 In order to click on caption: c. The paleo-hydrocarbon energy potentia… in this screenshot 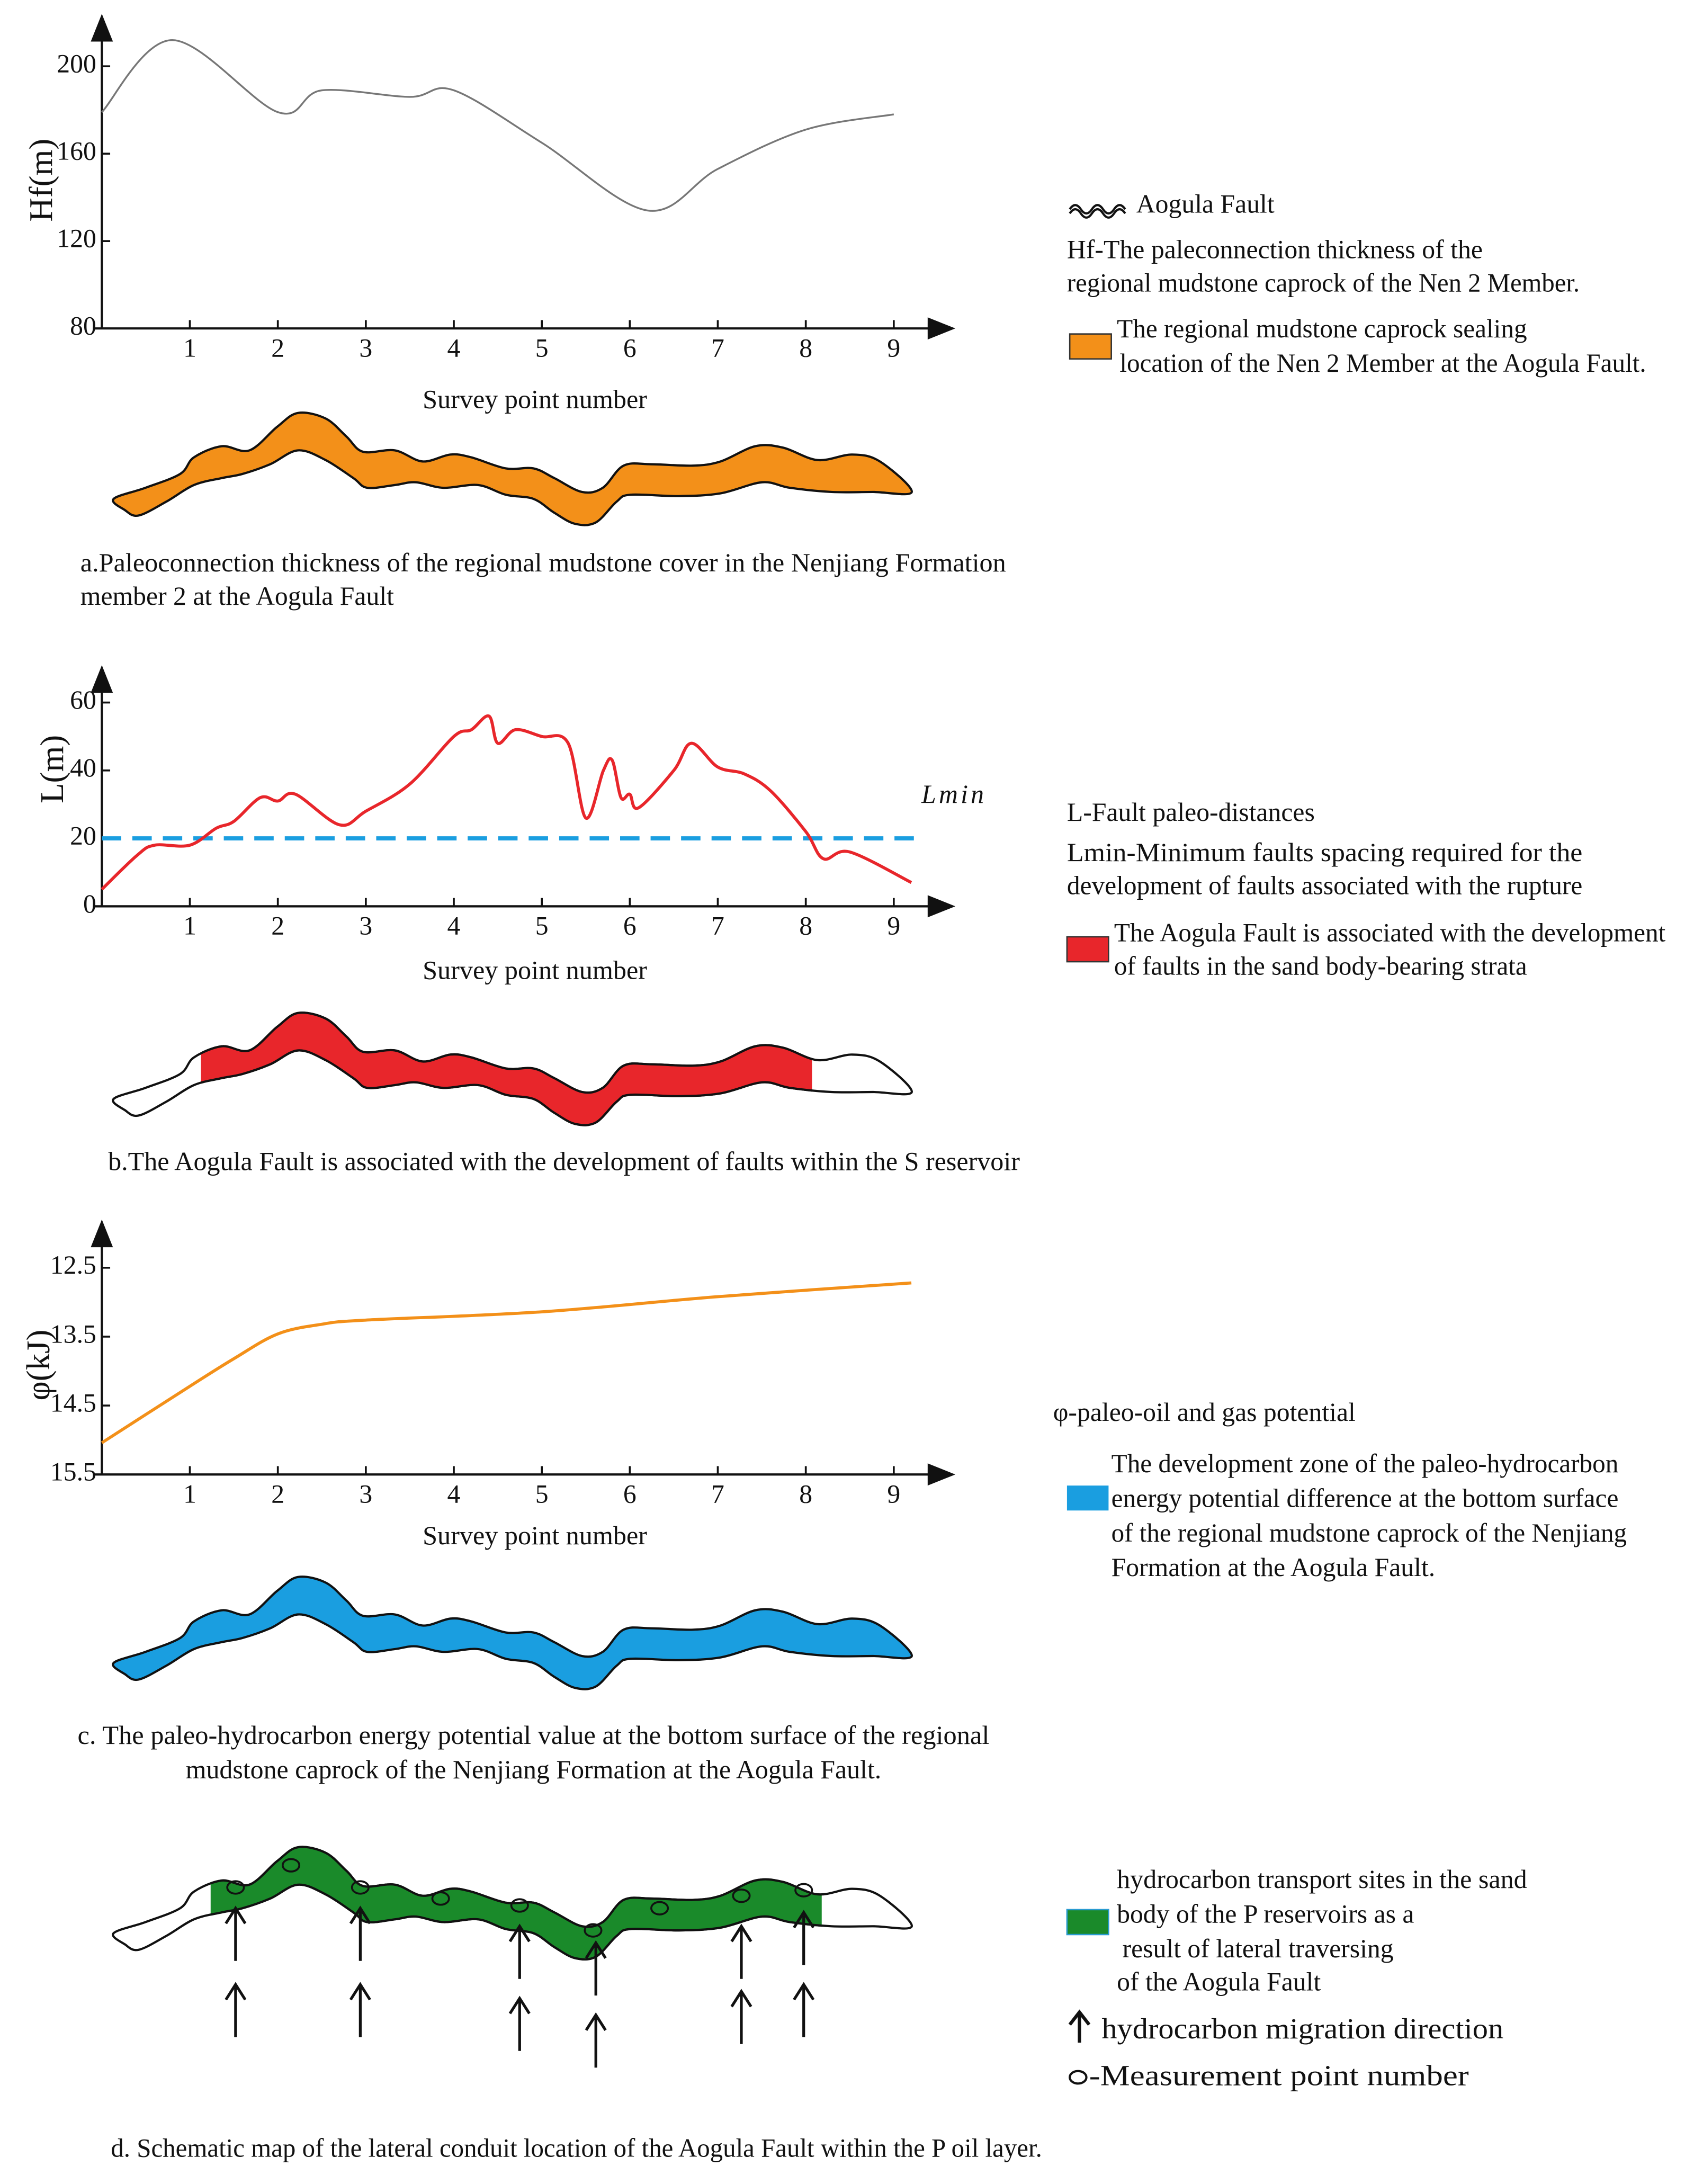, I will do `click(534, 1735)`.